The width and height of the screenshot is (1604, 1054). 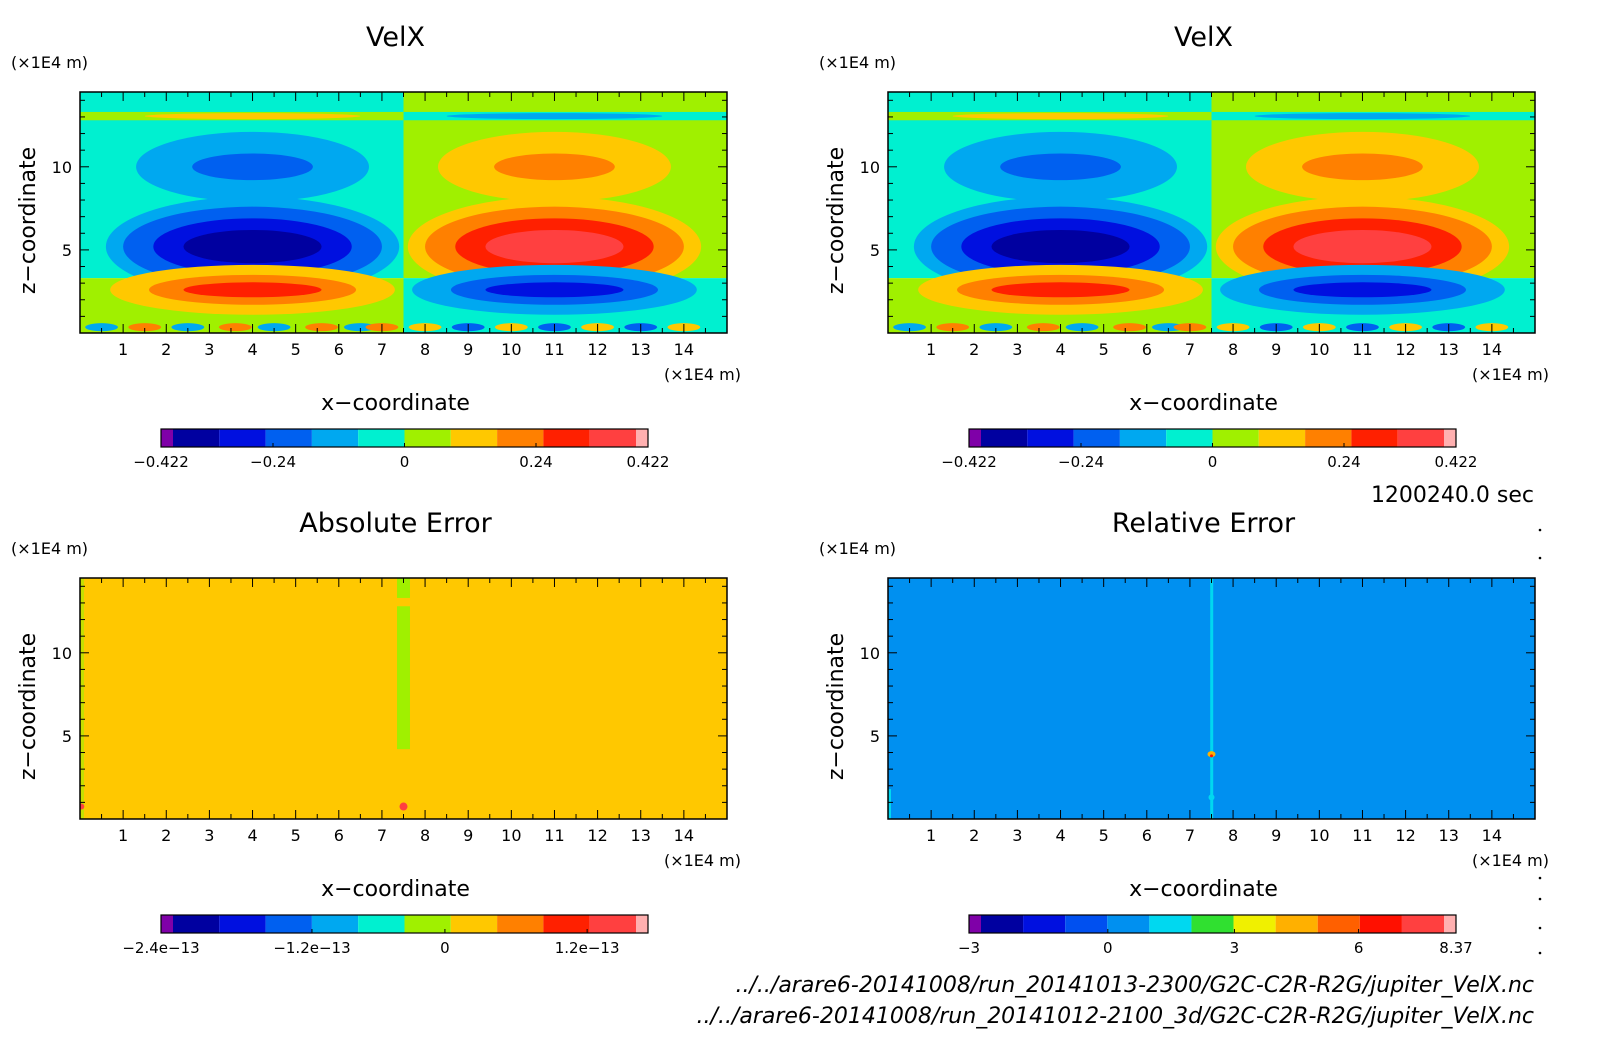 What do you see at coordinates (1319, 835) in the screenshot?
I see `x-tick-label: 10` at bounding box center [1319, 835].